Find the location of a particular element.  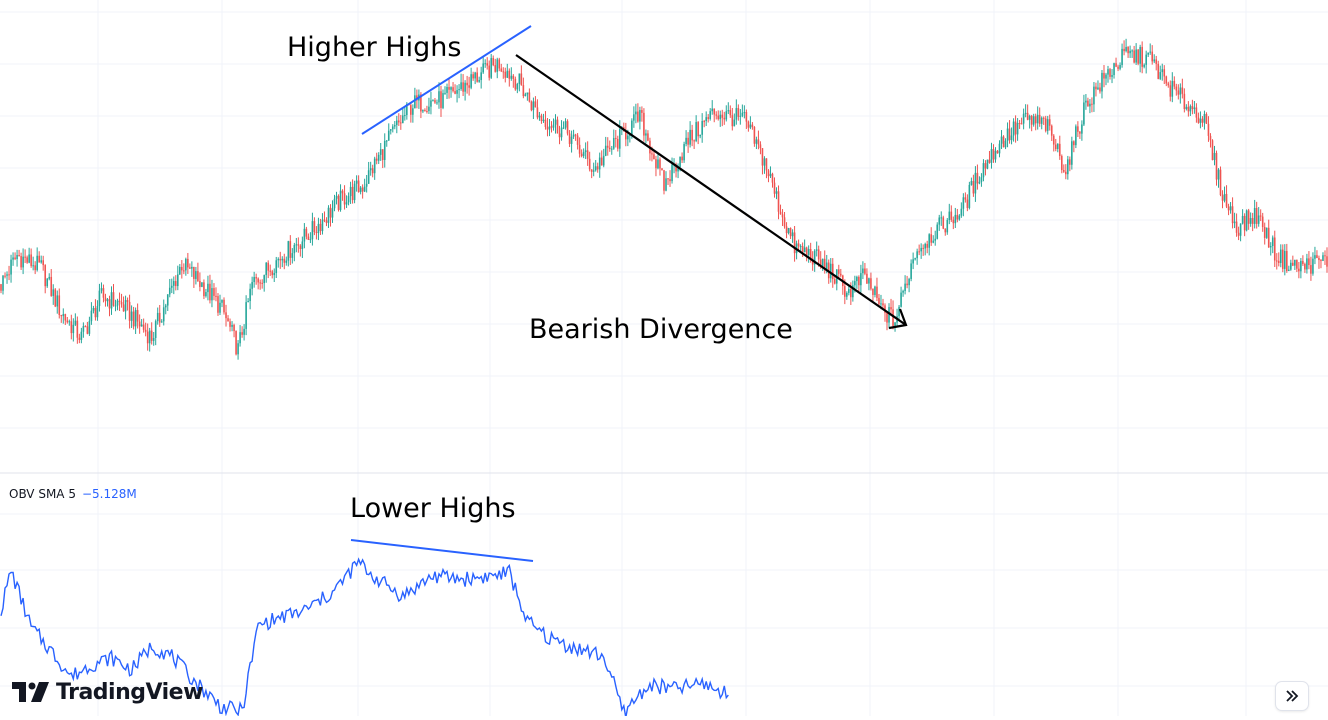

tradingview-logo: TradingView is located at coordinates (107, 692).